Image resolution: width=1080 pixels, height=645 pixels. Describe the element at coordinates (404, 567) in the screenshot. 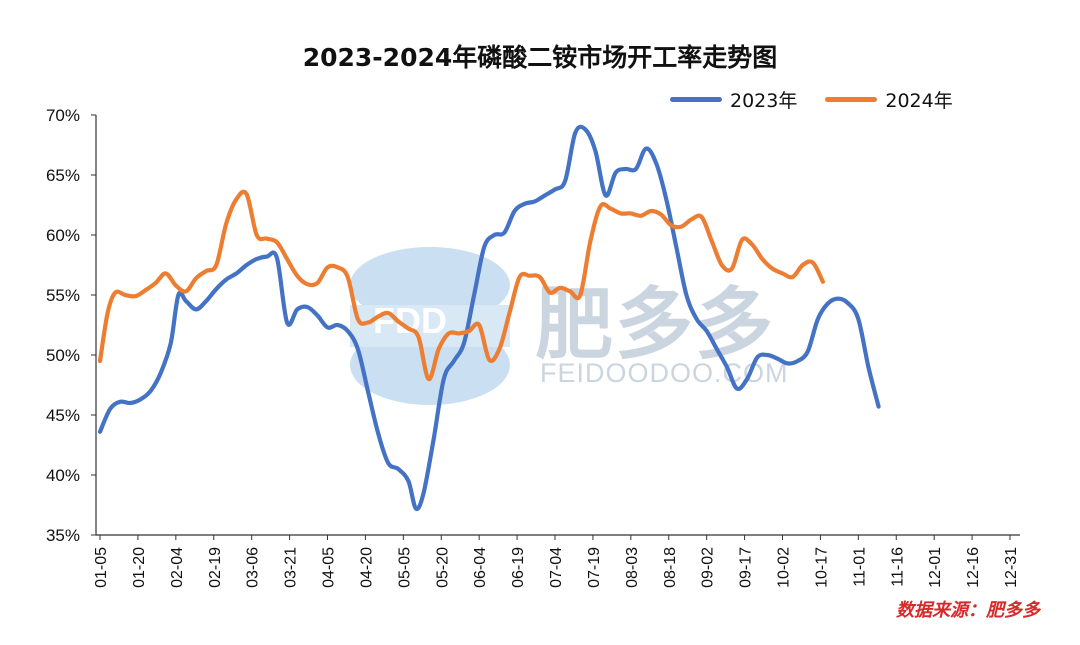

I see `x-tick-label: 05-05` at that location.